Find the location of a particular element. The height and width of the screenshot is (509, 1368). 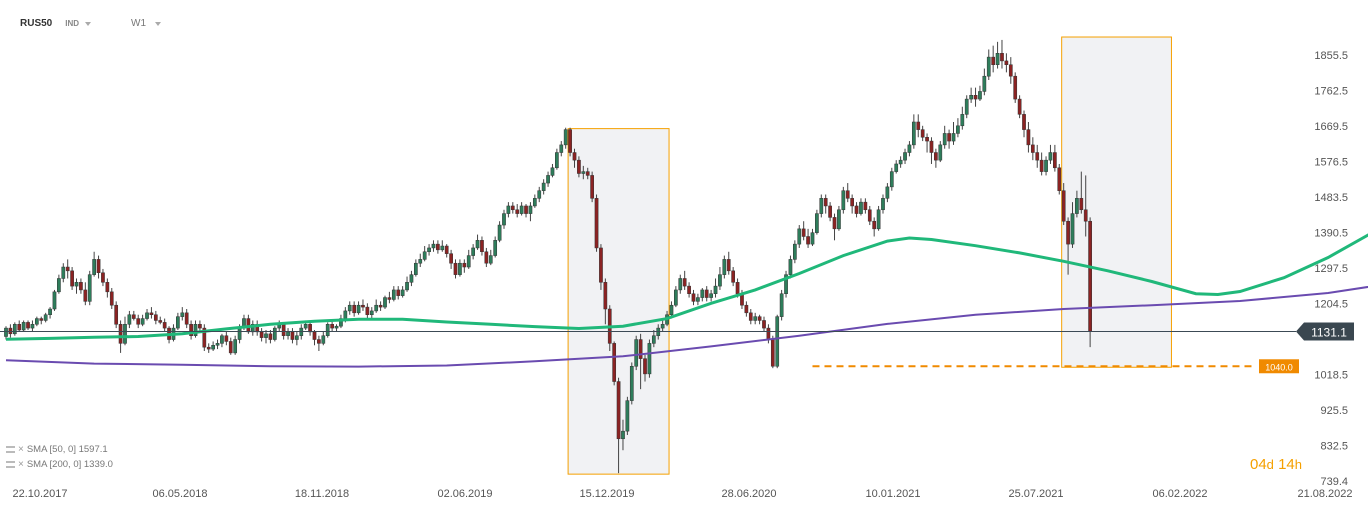

instrument-type: IND is located at coordinates (72, 23).